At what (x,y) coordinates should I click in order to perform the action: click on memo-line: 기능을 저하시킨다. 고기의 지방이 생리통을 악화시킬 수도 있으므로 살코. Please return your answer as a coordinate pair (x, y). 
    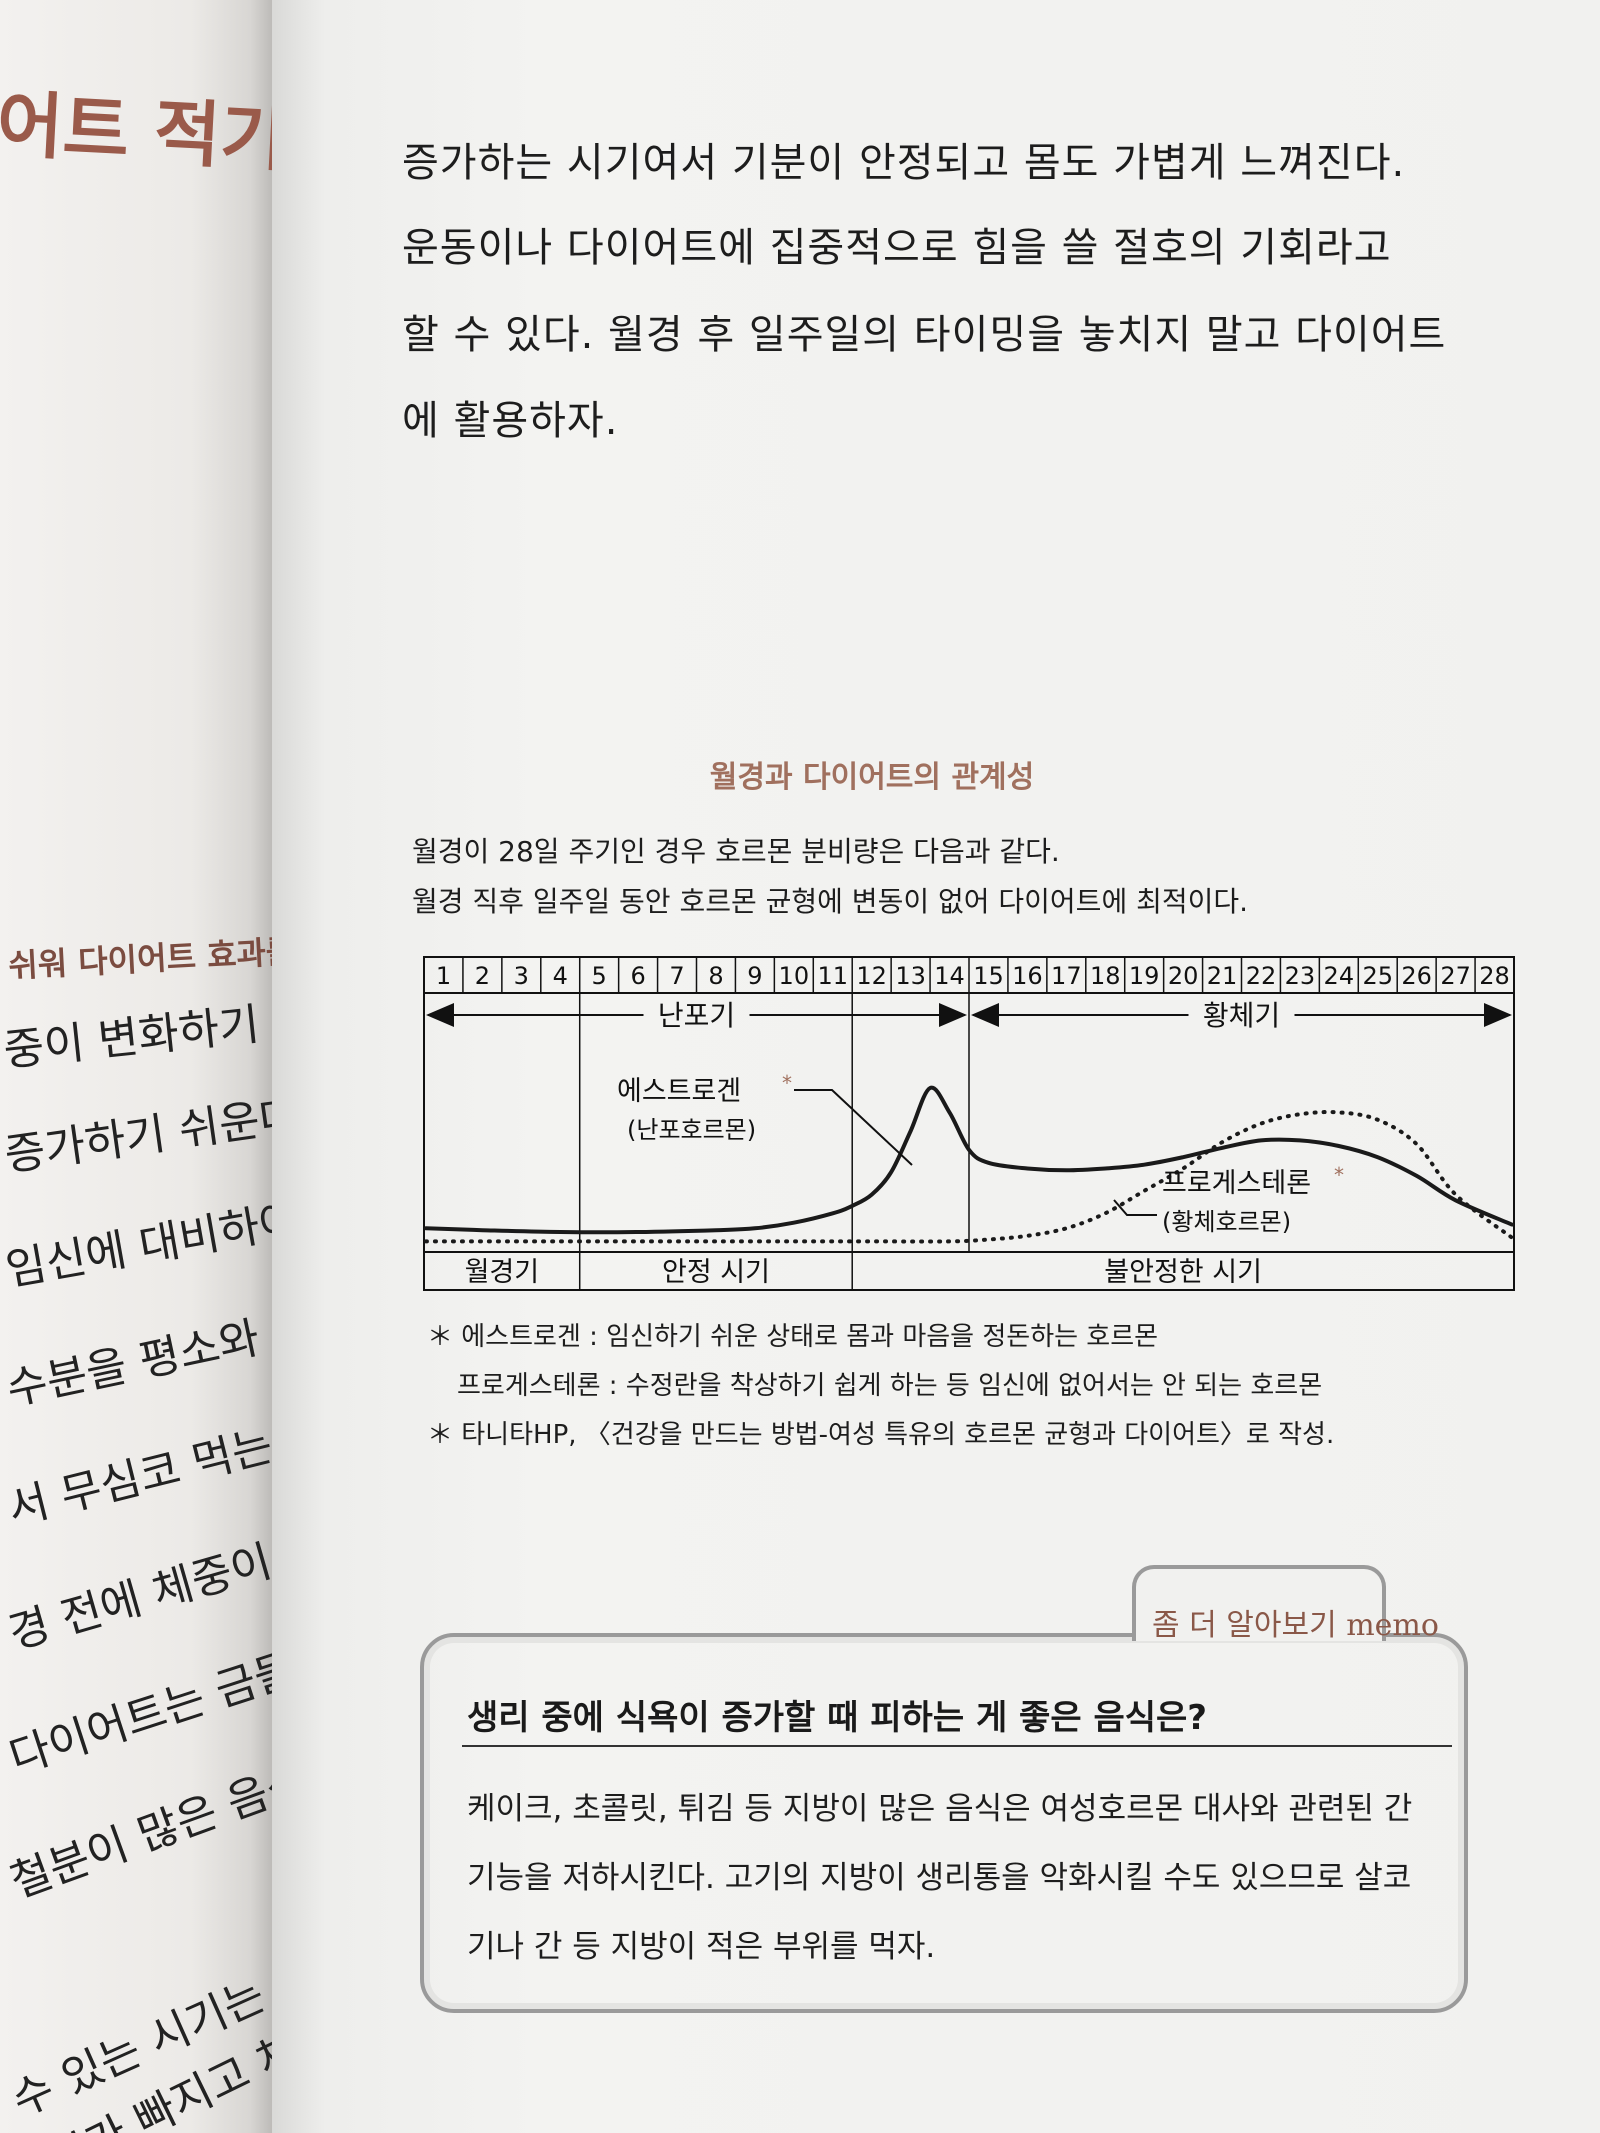
    Looking at the image, I should click on (939, 1878).